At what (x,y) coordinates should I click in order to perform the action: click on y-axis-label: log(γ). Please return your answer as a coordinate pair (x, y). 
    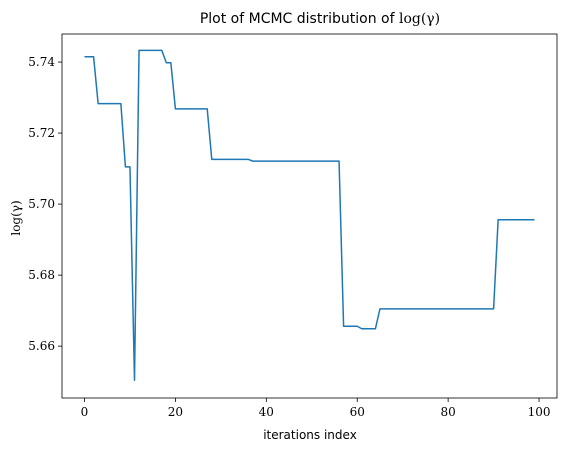
    Looking at the image, I should click on (16, 217).